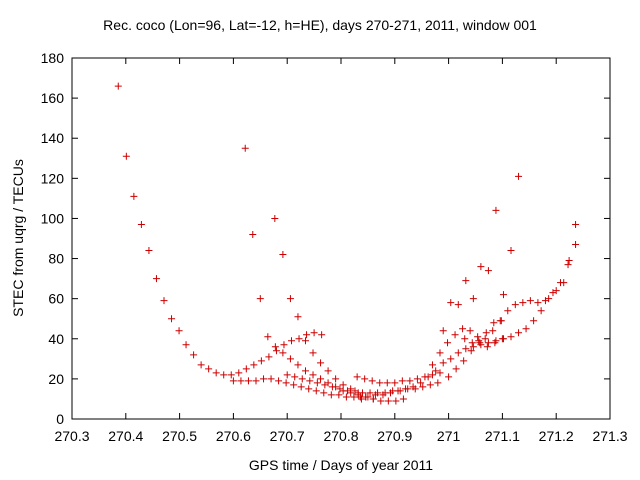 The height and width of the screenshot is (480, 640). What do you see at coordinates (53, 58) in the screenshot?
I see `y-tick-label: 180` at bounding box center [53, 58].